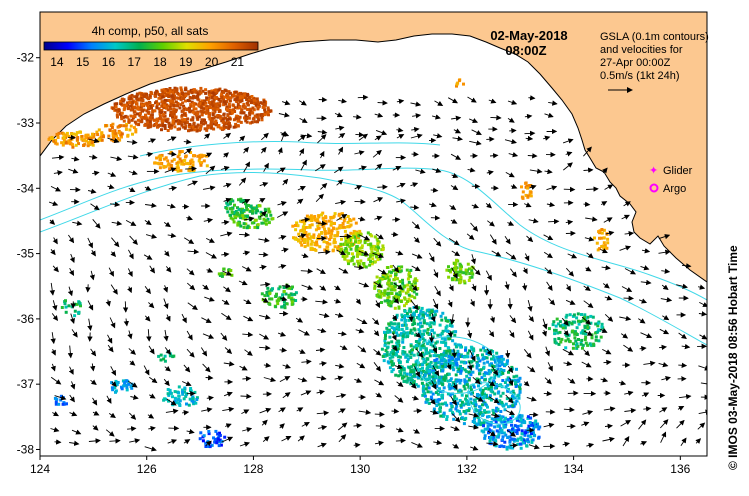  I want to click on credit-text: © IMOS 03-May-2018 08:56 Hobart Time, so click(733, 357).